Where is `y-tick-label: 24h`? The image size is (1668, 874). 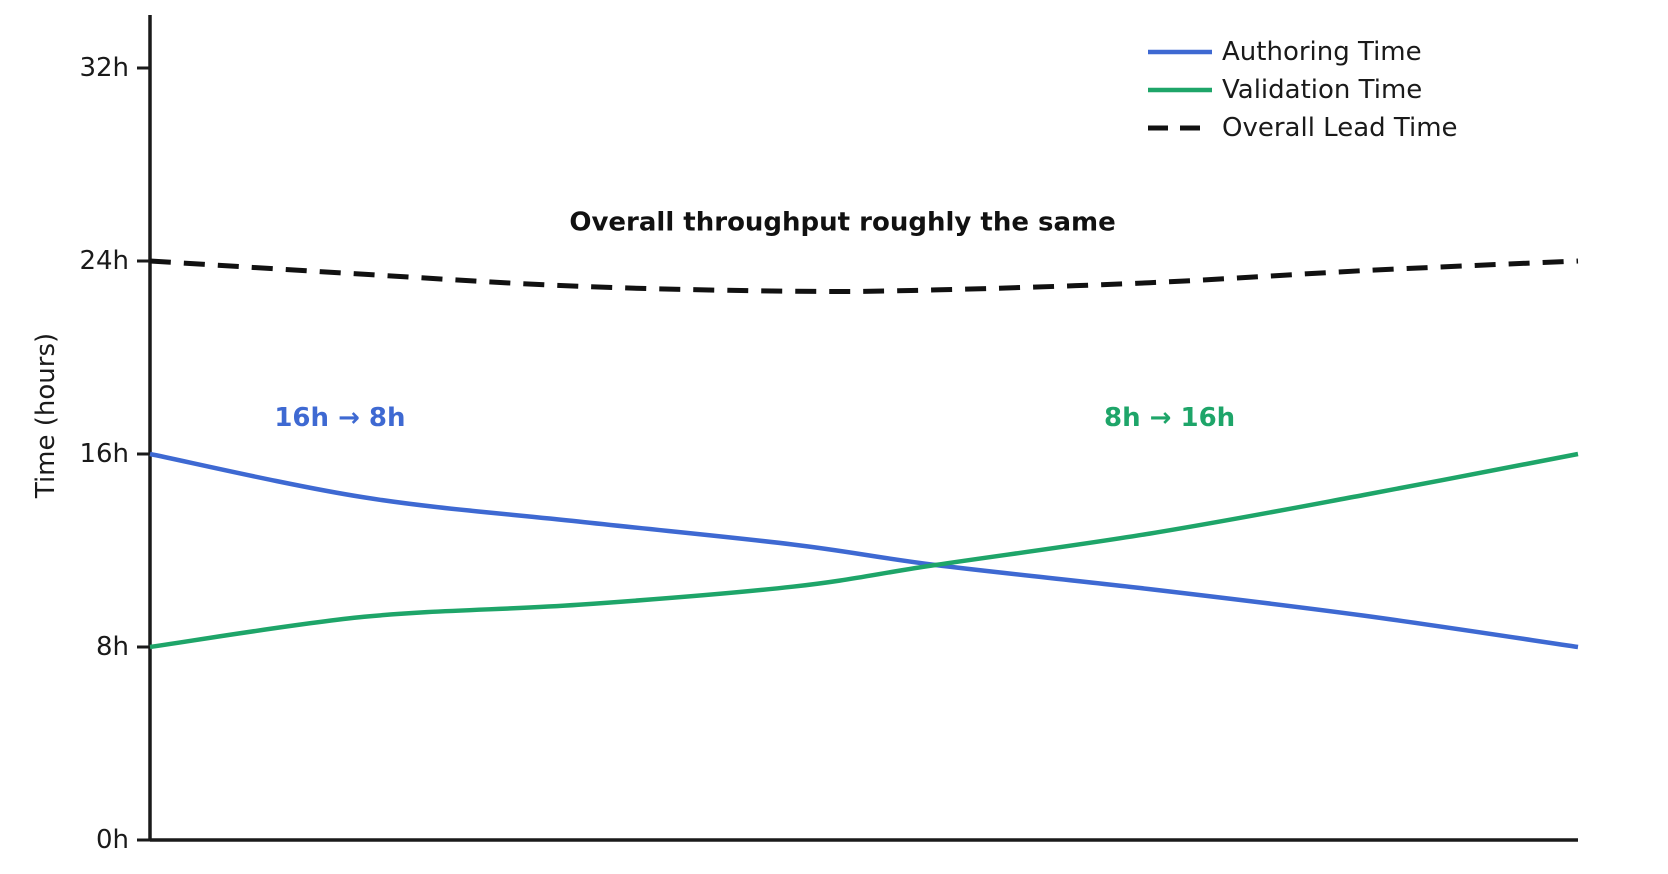
y-tick-label: 24h is located at coordinates (104, 261).